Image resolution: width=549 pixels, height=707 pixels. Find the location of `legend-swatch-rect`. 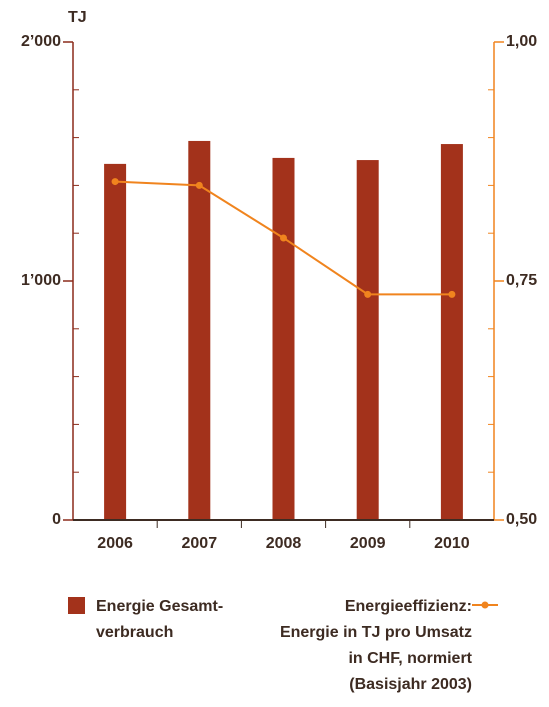

legend-swatch-rect is located at coordinates (76, 605).